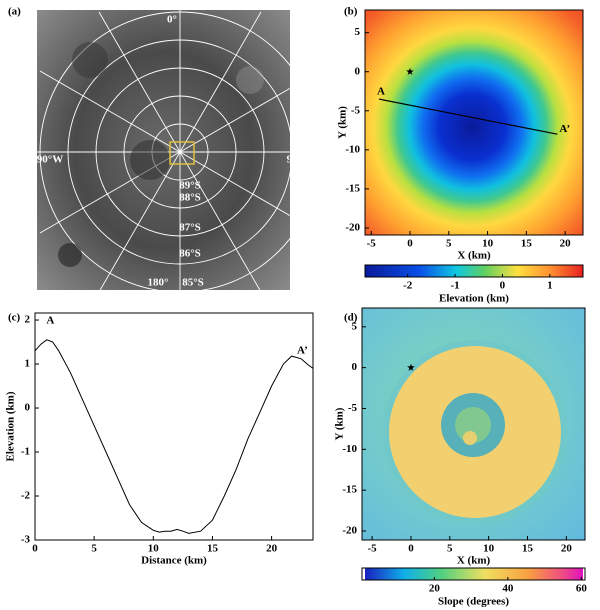 Image resolution: width=600 pixels, height=610 pixels. Describe the element at coordinates (190, 228) in the screenshot. I see `map-label: 87°S` at that location.